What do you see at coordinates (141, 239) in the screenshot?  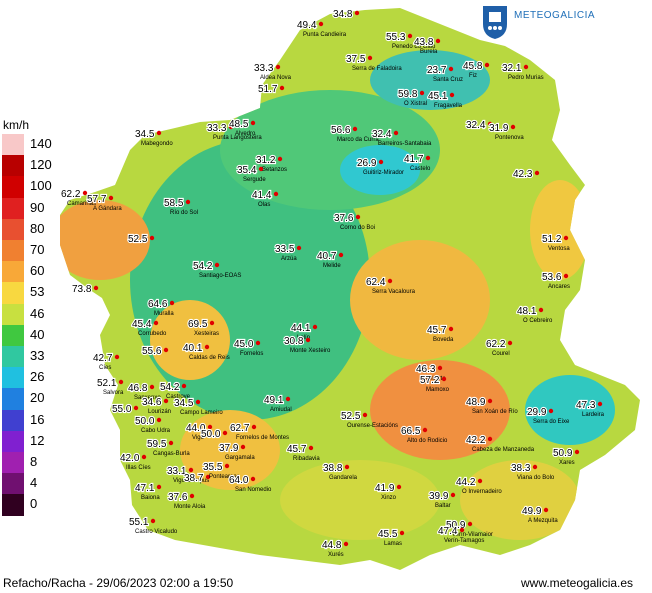 I see `station-marker: 52.5` at bounding box center [141, 239].